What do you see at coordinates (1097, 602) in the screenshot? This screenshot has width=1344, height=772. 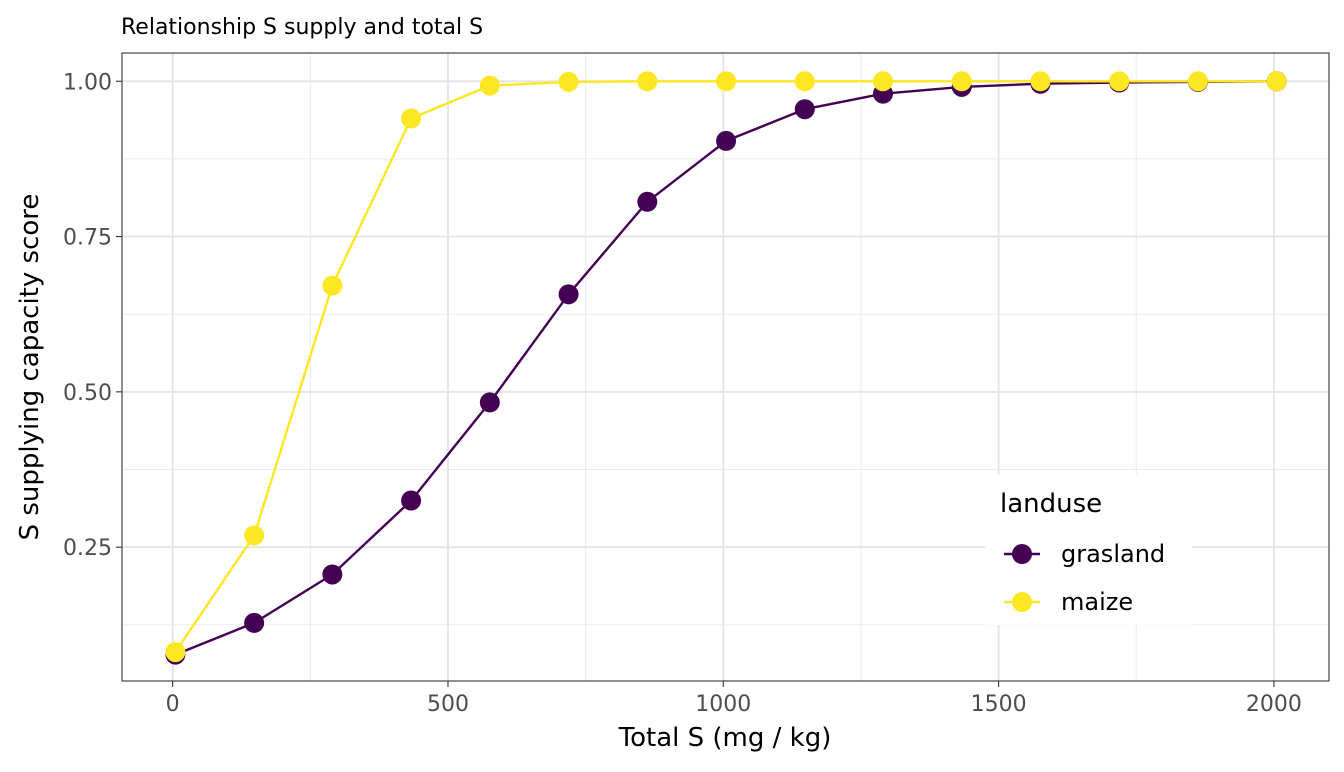 I see `legend-label-maize: maize` at bounding box center [1097, 602].